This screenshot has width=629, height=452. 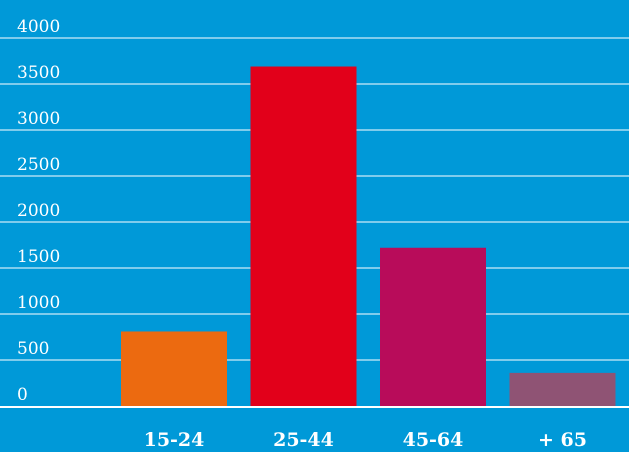 I want to click on x-category-label: 45-64, so click(x=433, y=440).